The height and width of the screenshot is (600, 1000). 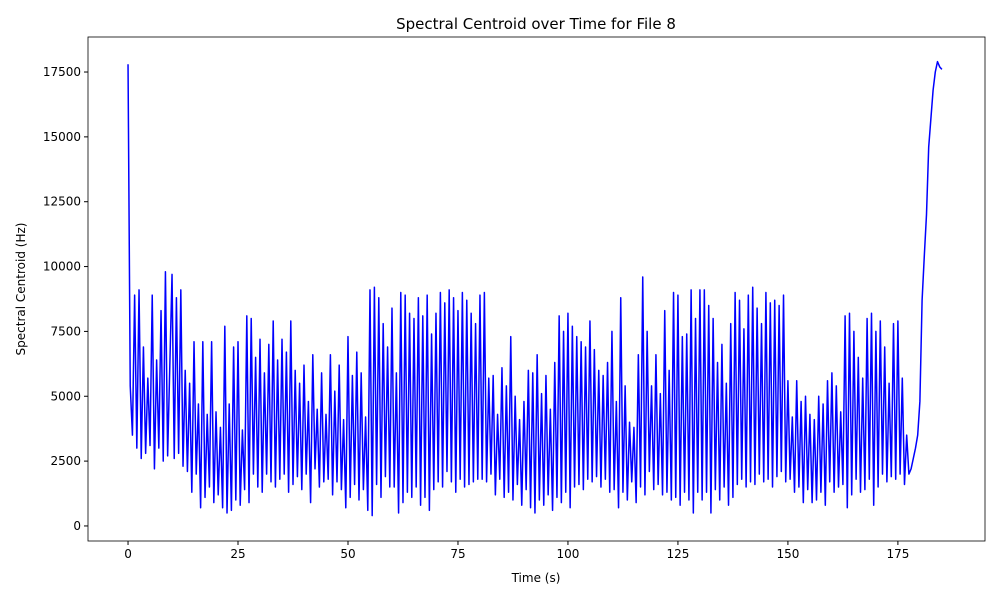 I want to click on y-tick-label: 17500, so click(x=62, y=72).